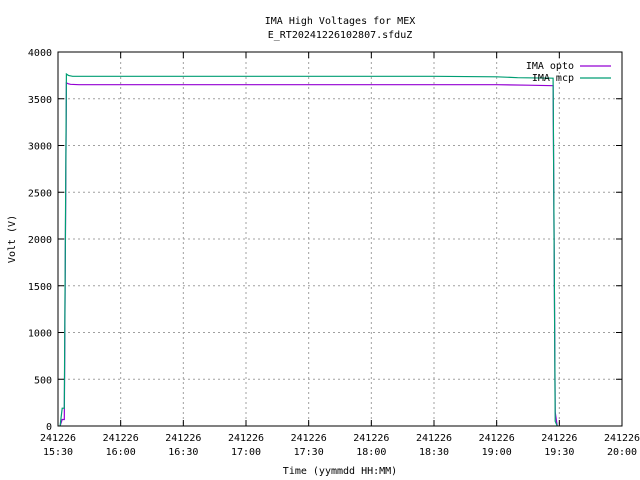  Describe the element at coordinates (58, 452) in the screenshot. I see `x-tick-time-label: 15:30` at that location.